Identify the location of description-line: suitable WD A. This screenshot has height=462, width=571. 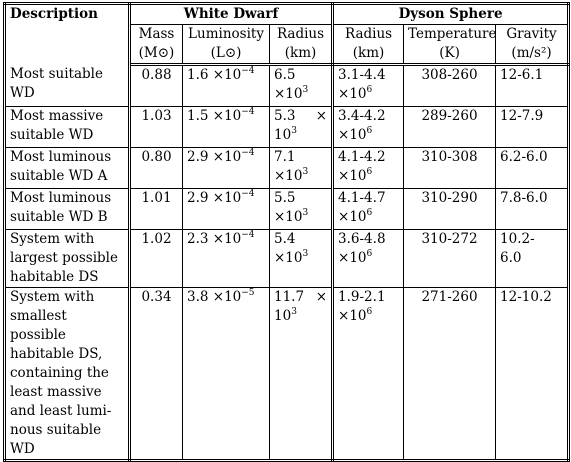
(59, 176).